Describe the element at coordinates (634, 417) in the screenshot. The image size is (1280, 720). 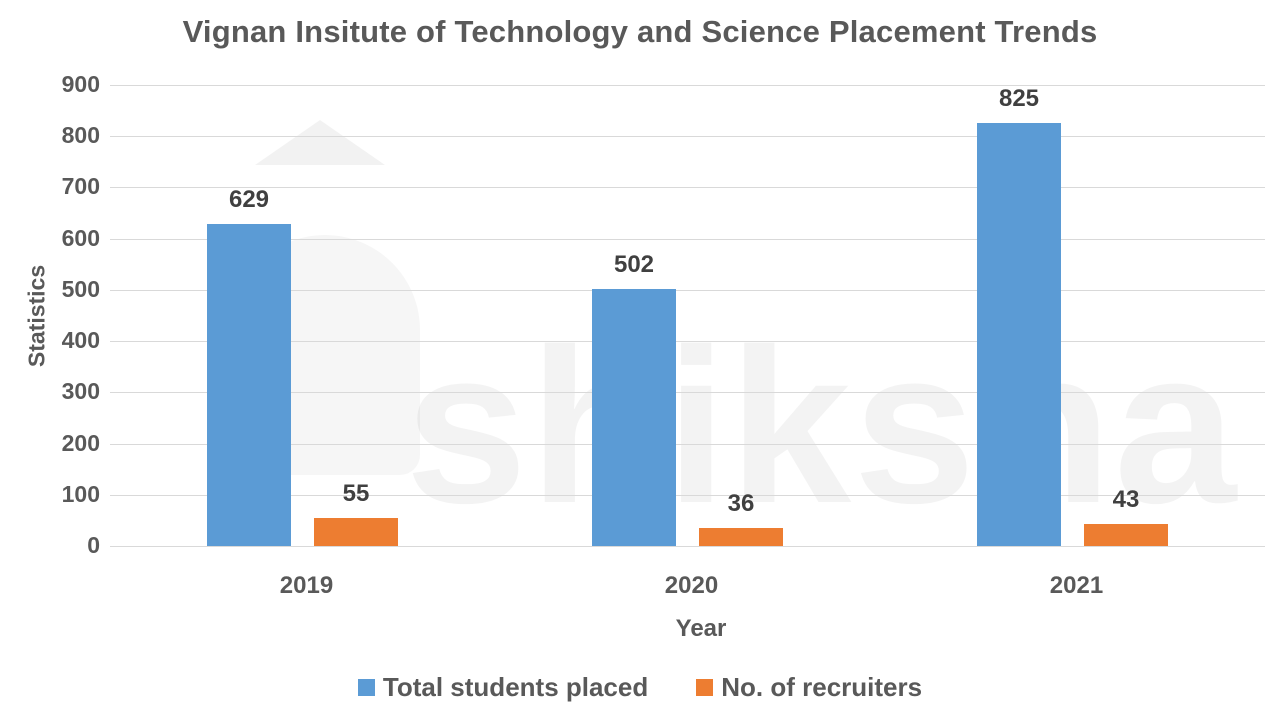
I see `bar-2020-students-placed` at that location.